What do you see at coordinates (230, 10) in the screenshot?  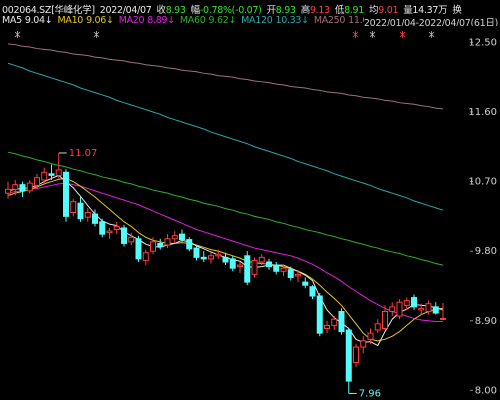 I see `quote-value: -0.78%(-0.07)` at bounding box center [230, 10].